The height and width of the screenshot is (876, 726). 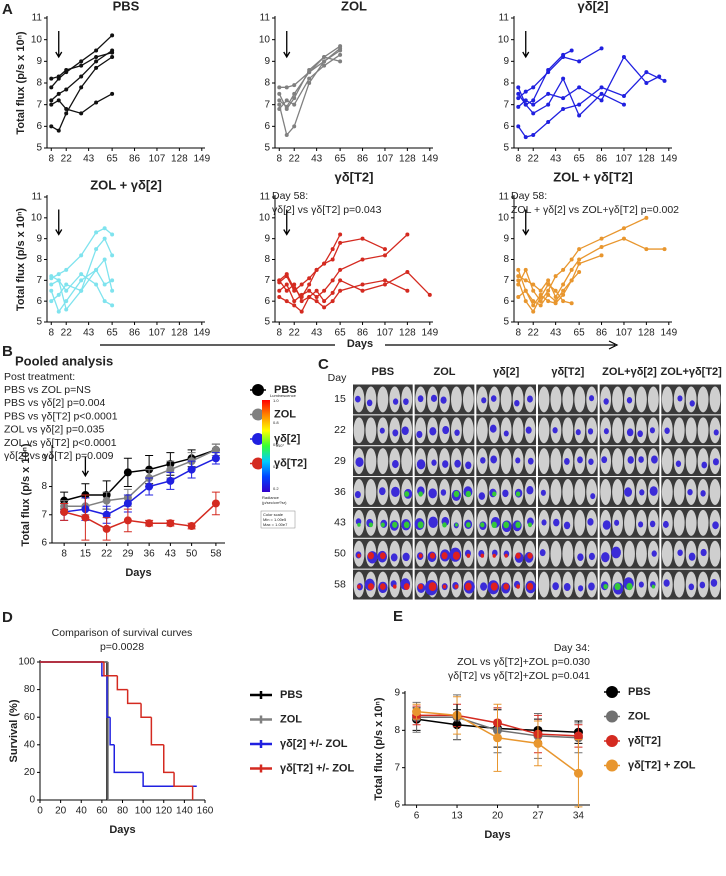 What do you see at coordinates (134, 697) in the screenshot?
I see `survival-step` at bounding box center [134, 697].